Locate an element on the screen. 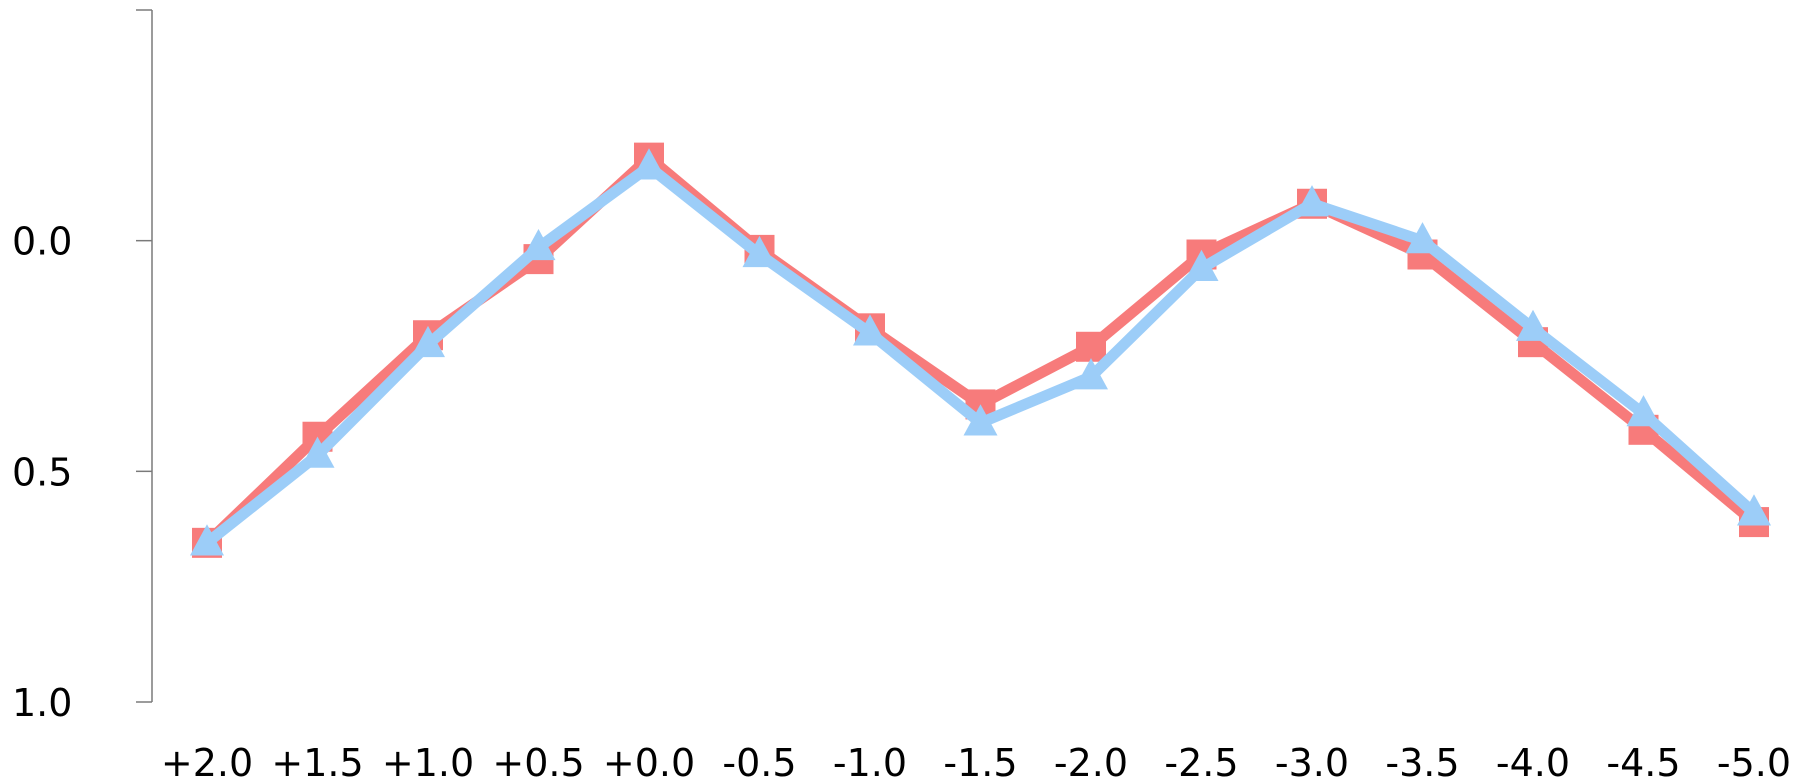  x-tick-label: +0.5 is located at coordinates (538, 761).